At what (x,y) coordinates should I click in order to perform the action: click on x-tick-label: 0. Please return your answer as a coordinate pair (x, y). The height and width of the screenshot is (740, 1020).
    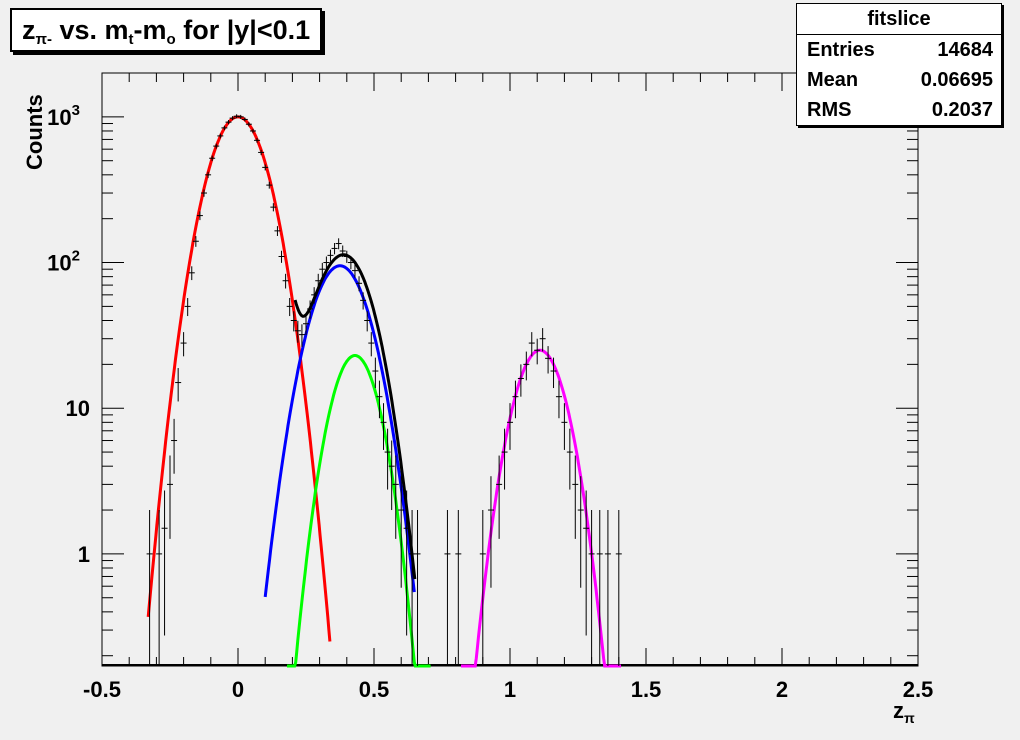
    Looking at the image, I should click on (238, 689).